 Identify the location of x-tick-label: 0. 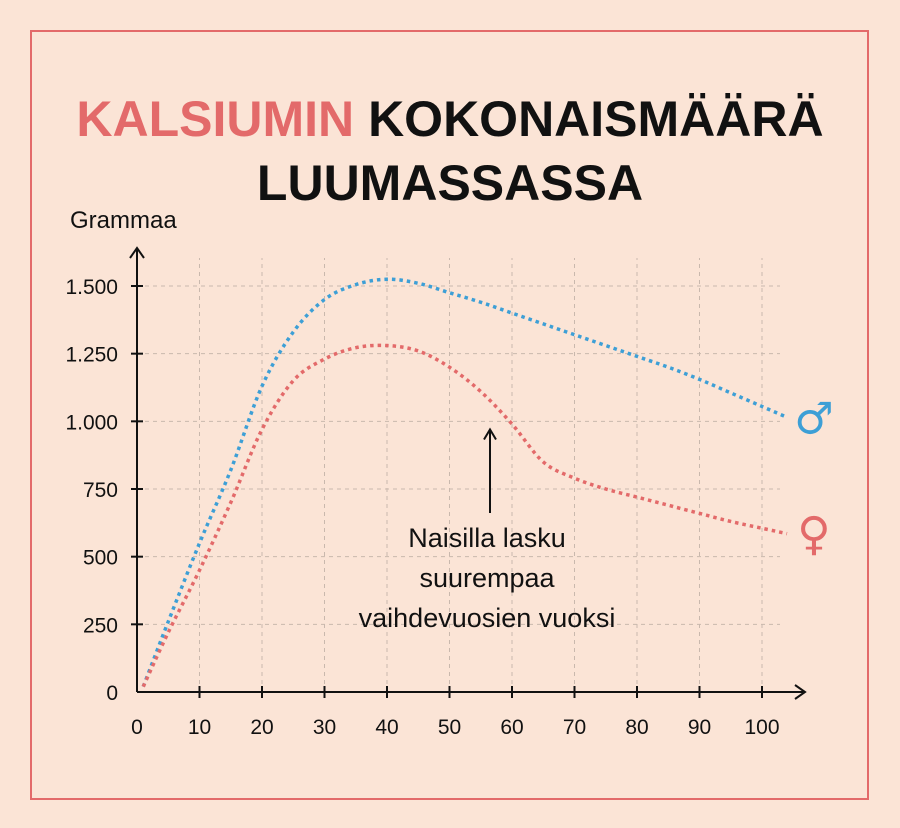
(137, 727).